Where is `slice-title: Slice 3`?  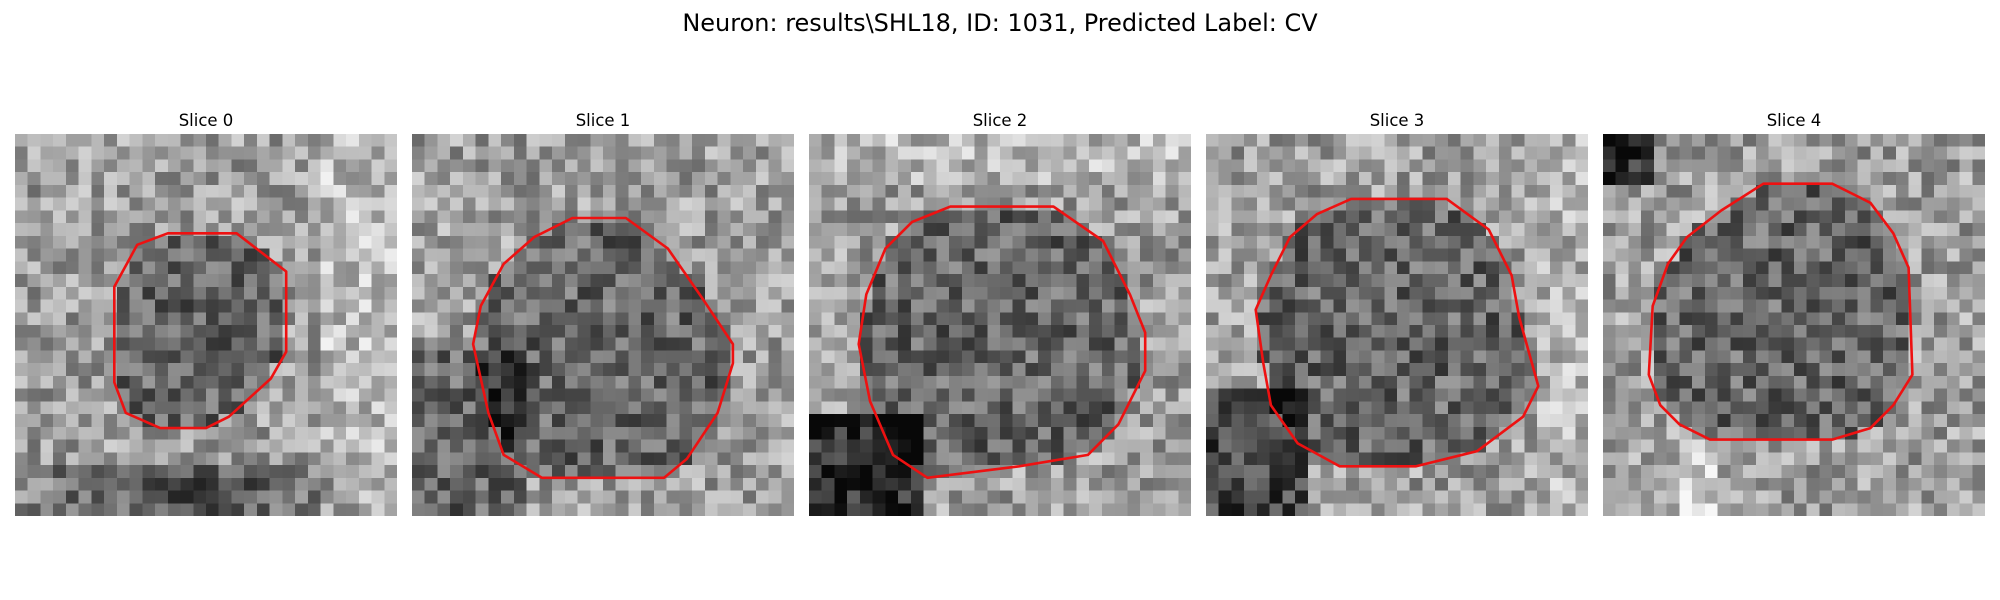 slice-title: Slice 3 is located at coordinates (1397, 120).